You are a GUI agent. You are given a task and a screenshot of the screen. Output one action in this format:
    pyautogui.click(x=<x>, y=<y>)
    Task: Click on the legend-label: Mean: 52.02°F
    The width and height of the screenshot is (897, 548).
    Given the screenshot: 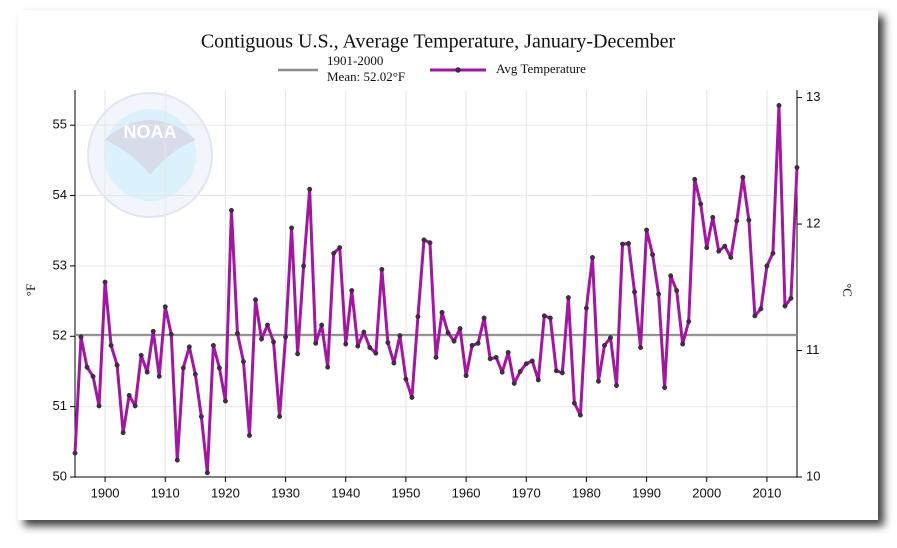 What is the action you would take?
    pyautogui.click(x=366, y=76)
    